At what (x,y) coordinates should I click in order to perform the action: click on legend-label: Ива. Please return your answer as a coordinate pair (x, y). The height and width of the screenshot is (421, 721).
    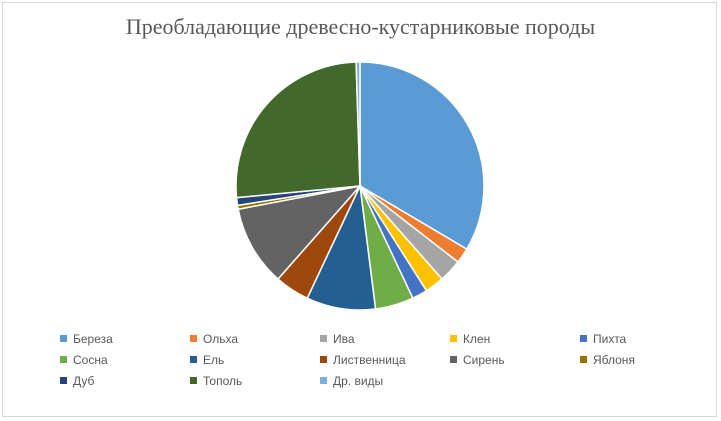
    Looking at the image, I should click on (344, 338).